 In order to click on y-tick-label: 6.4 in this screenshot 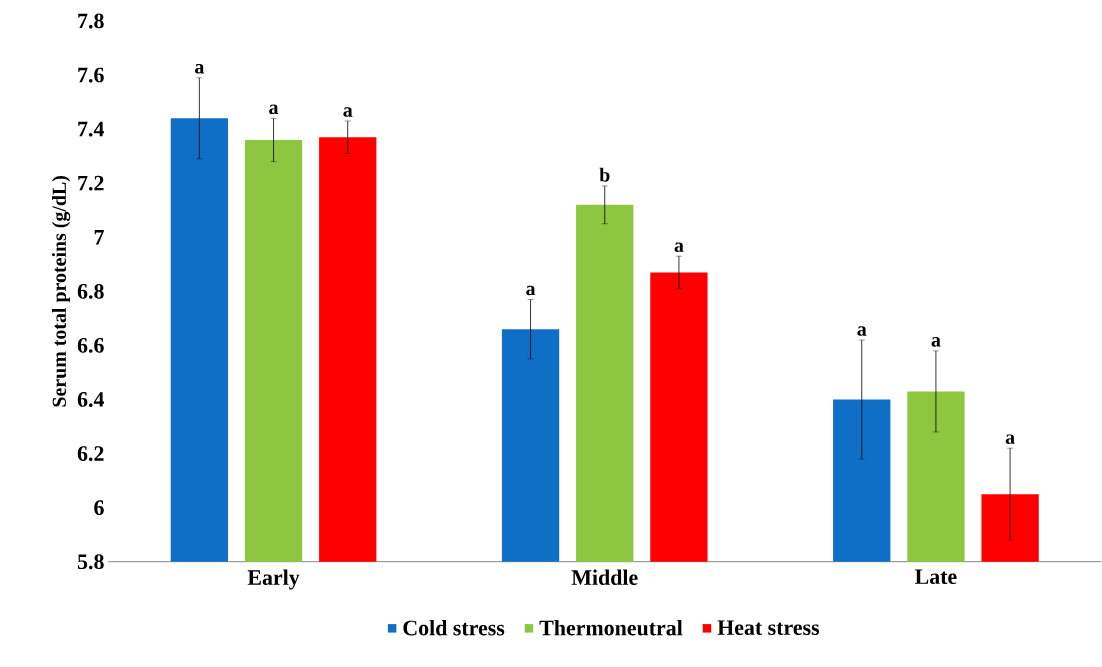, I will do `click(91, 400)`.